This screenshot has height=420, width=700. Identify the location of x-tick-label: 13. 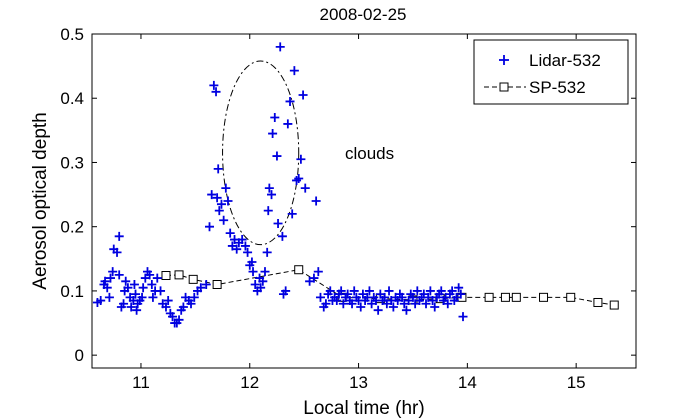
(358, 382).